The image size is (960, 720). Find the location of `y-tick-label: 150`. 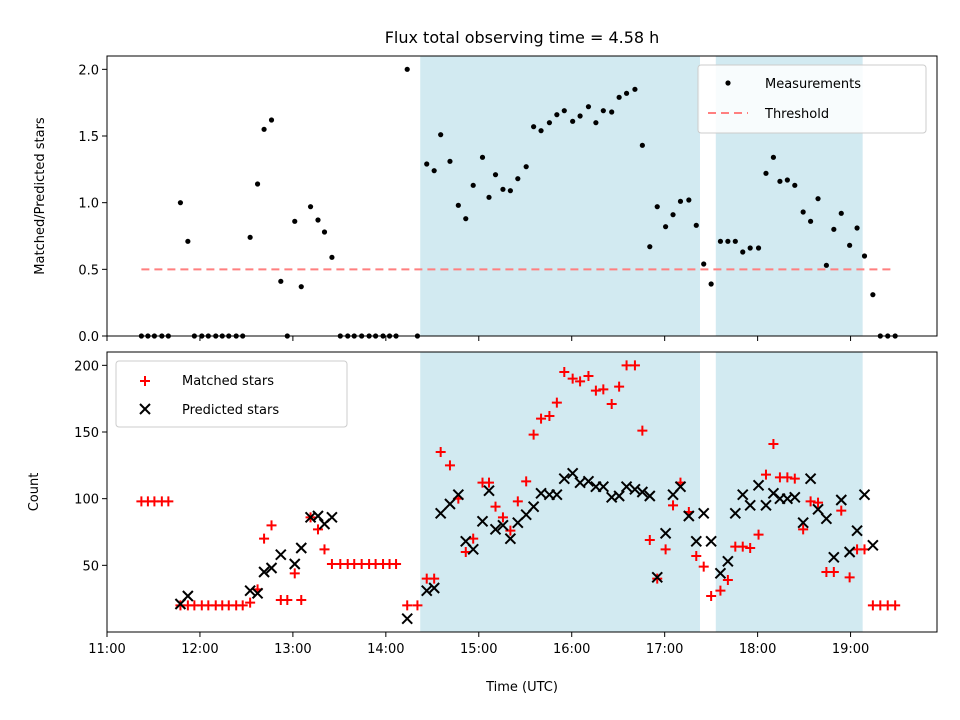

y-tick-label: 150 is located at coordinates (86, 433).